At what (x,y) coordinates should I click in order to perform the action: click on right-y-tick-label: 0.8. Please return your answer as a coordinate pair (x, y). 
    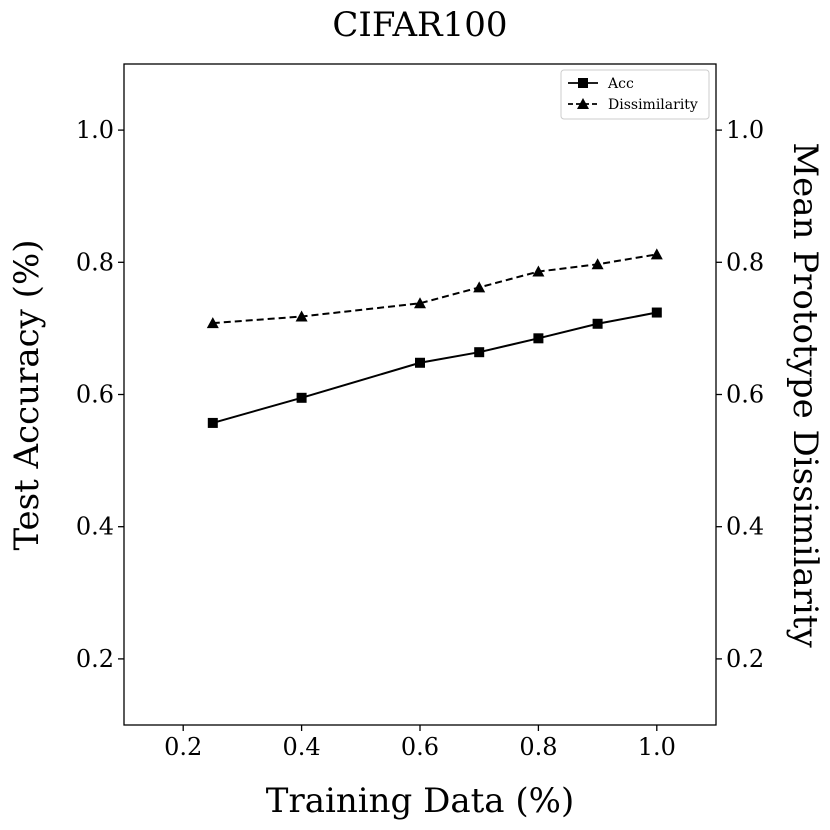
    Looking at the image, I should click on (745, 262).